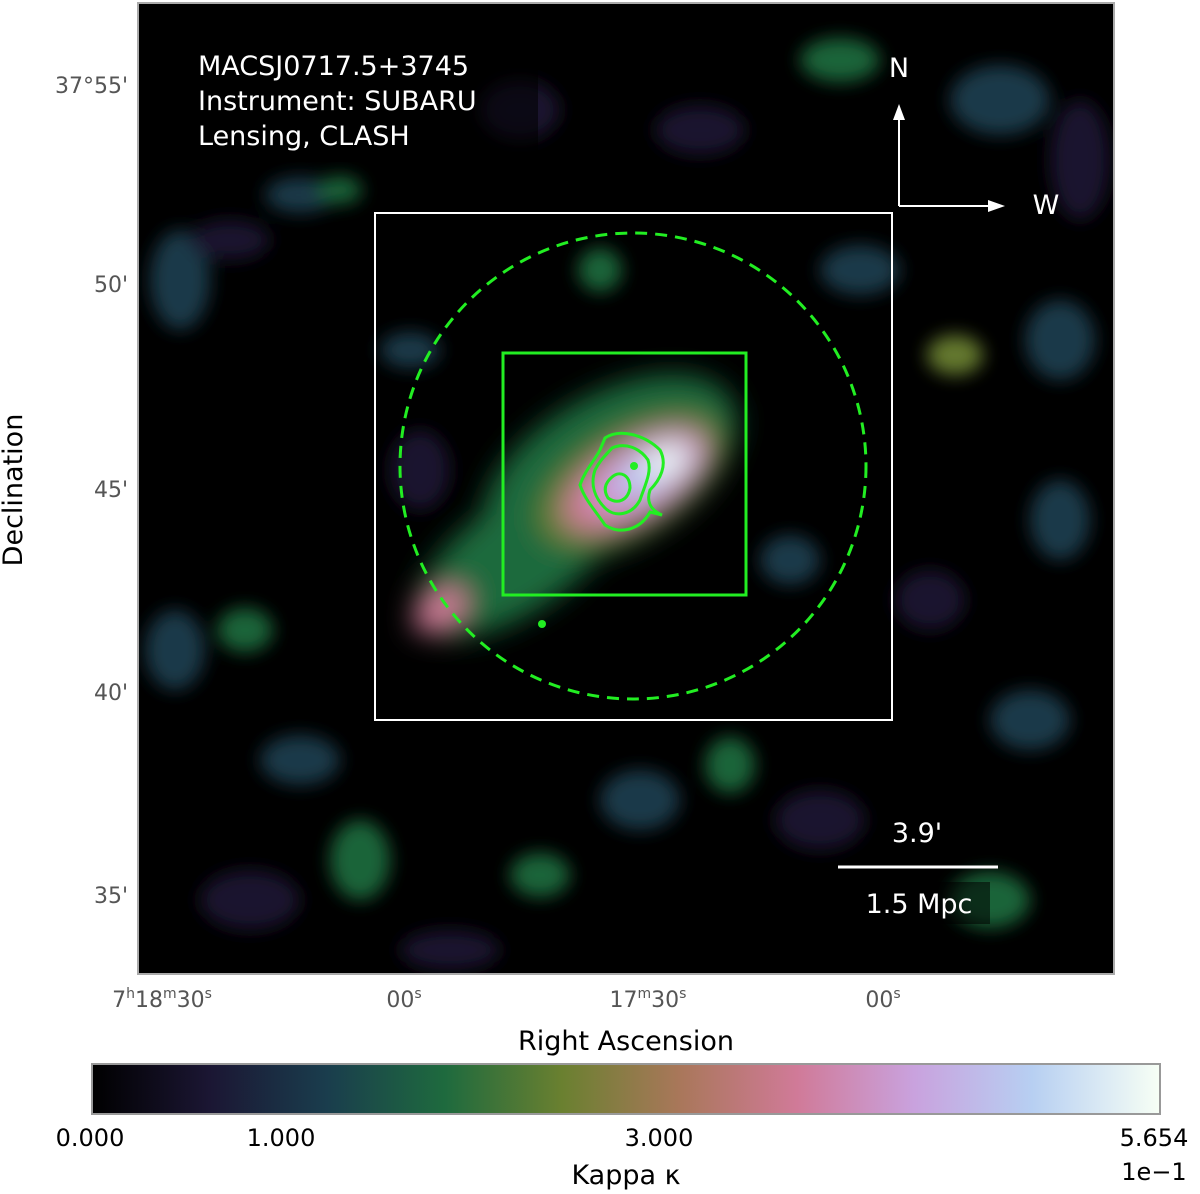 The image size is (1200, 1194). Describe the element at coordinates (14, 490) in the screenshot. I see `y-axis-label: Declination` at that location.